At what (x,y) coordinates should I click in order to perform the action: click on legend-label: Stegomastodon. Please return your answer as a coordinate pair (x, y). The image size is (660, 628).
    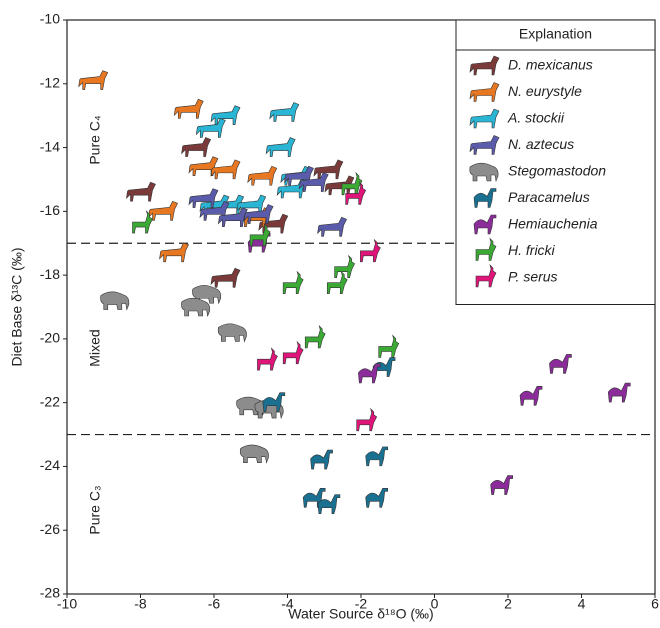
    Looking at the image, I should click on (557, 171).